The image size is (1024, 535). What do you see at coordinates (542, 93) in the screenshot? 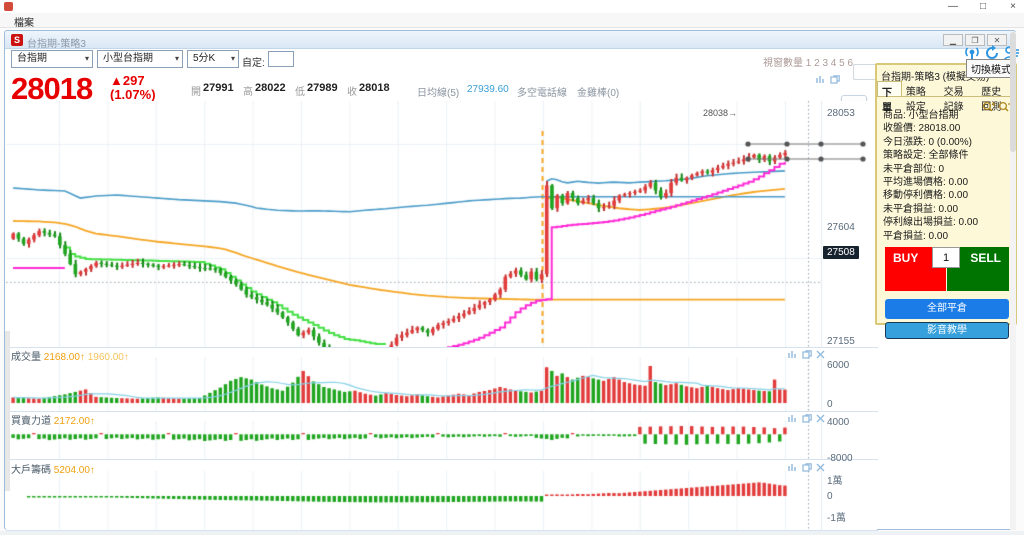
I see `indicator2-legend: 多空電話線` at bounding box center [542, 93].